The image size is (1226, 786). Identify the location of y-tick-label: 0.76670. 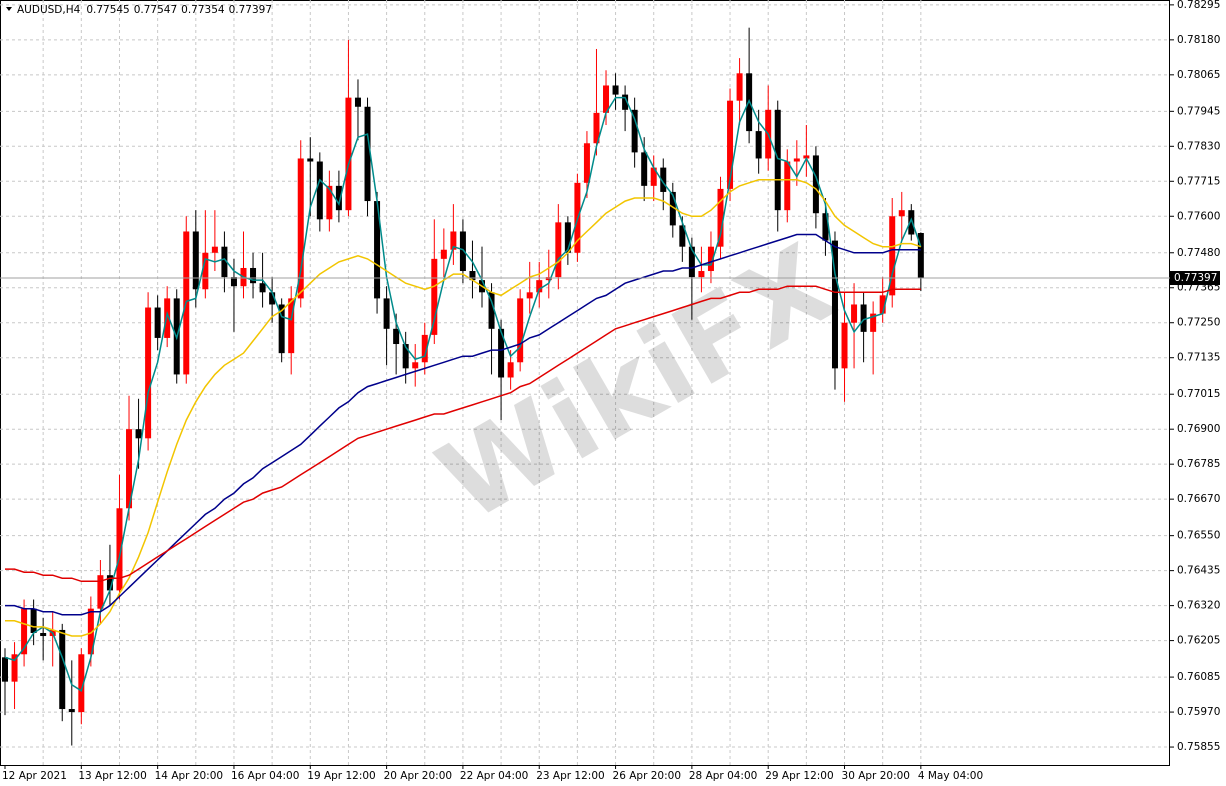
(1198, 499).